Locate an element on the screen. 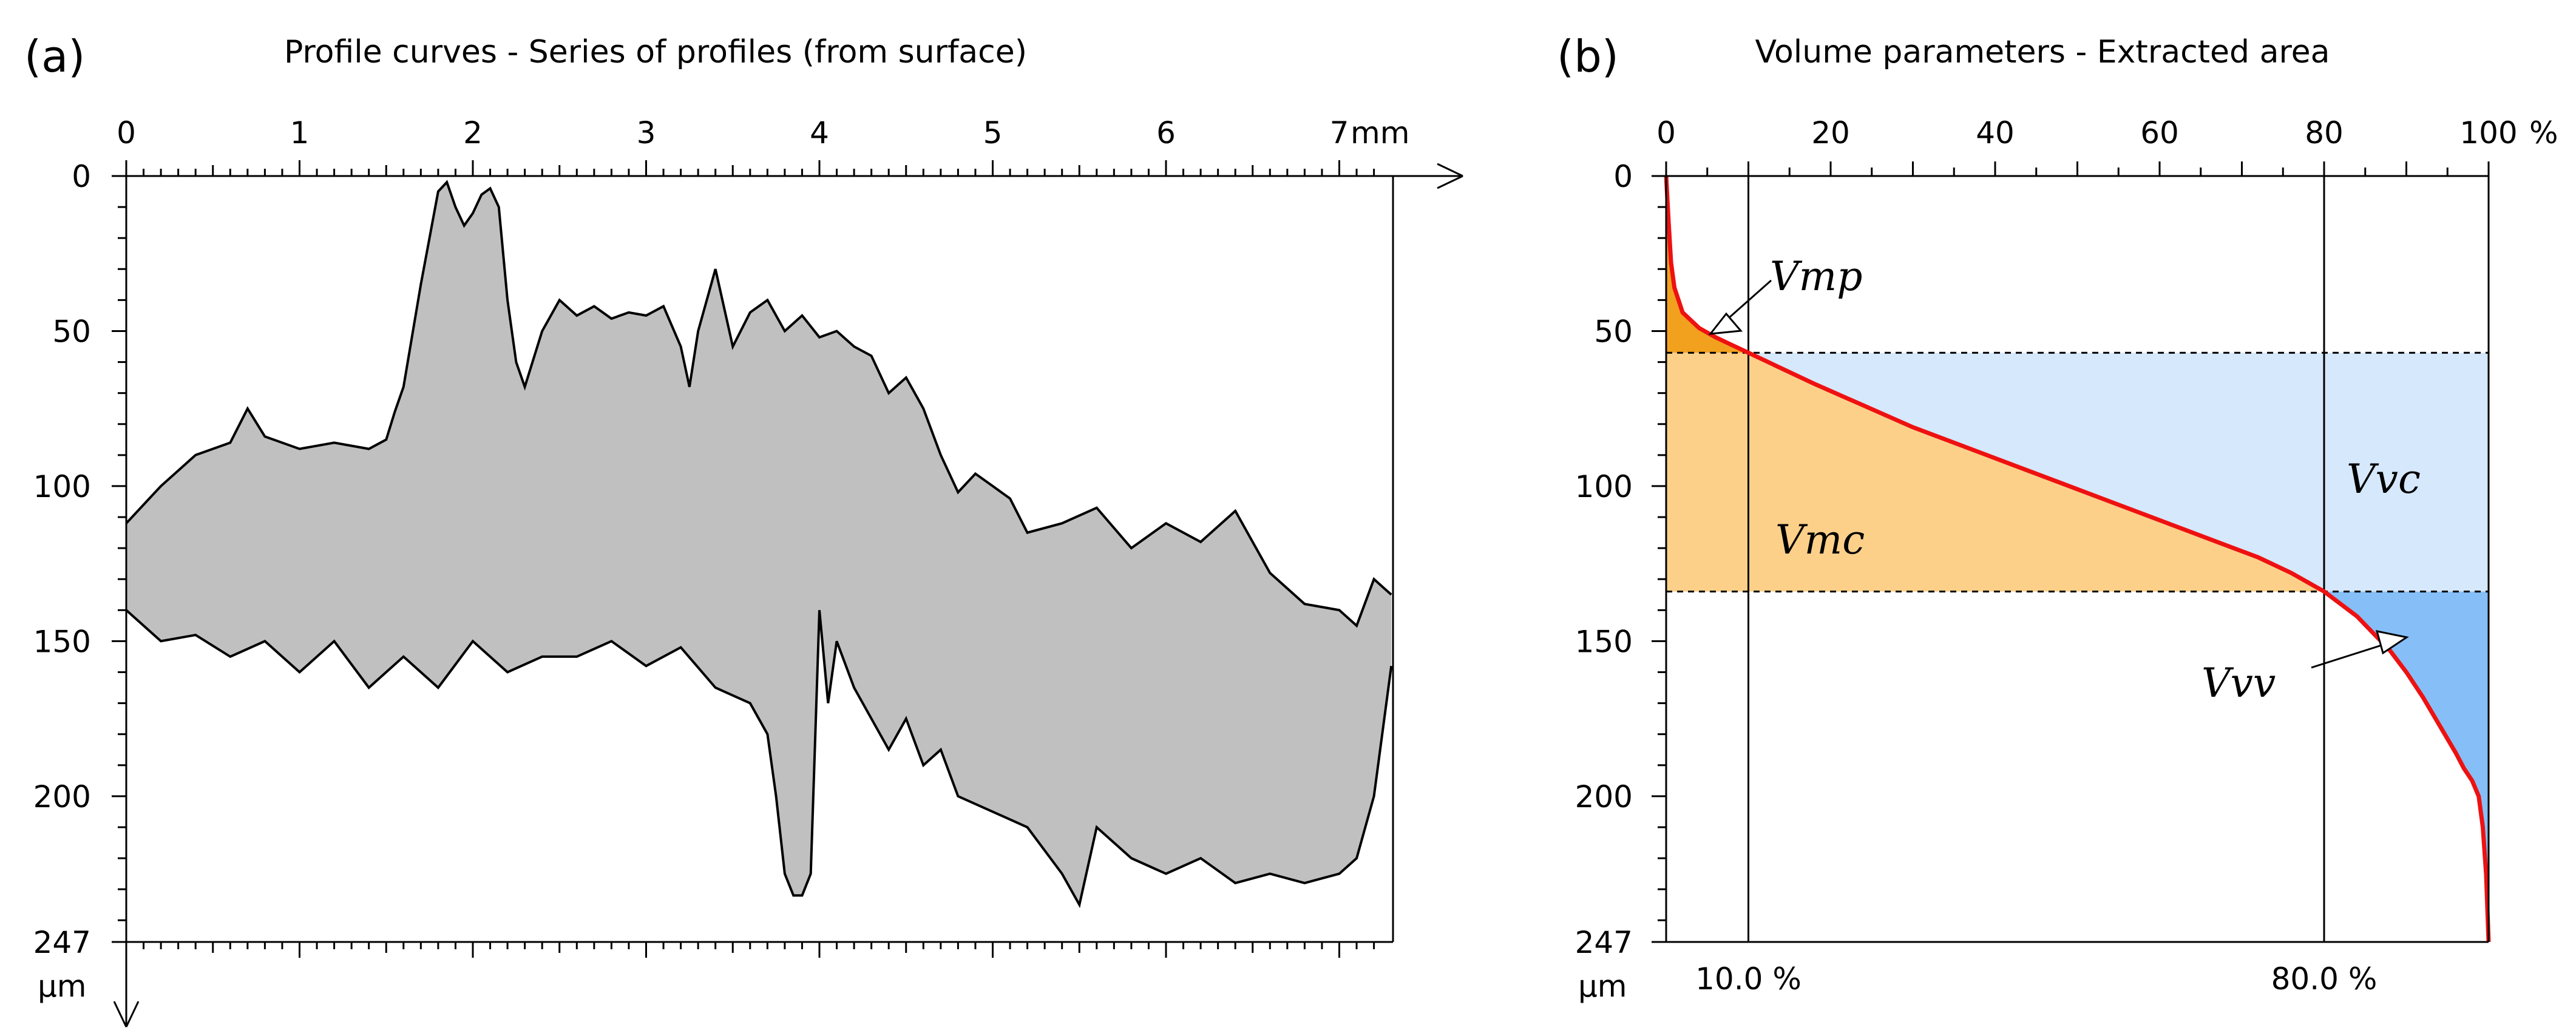  profile-lower-envelope is located at coordinates (759, 759).